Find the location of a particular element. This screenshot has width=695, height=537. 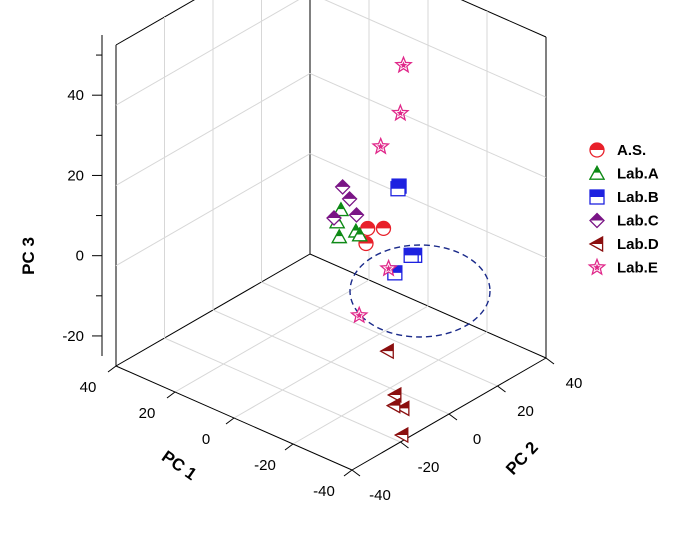

x-tick-label: -20 is located at coordinates (265, 465).